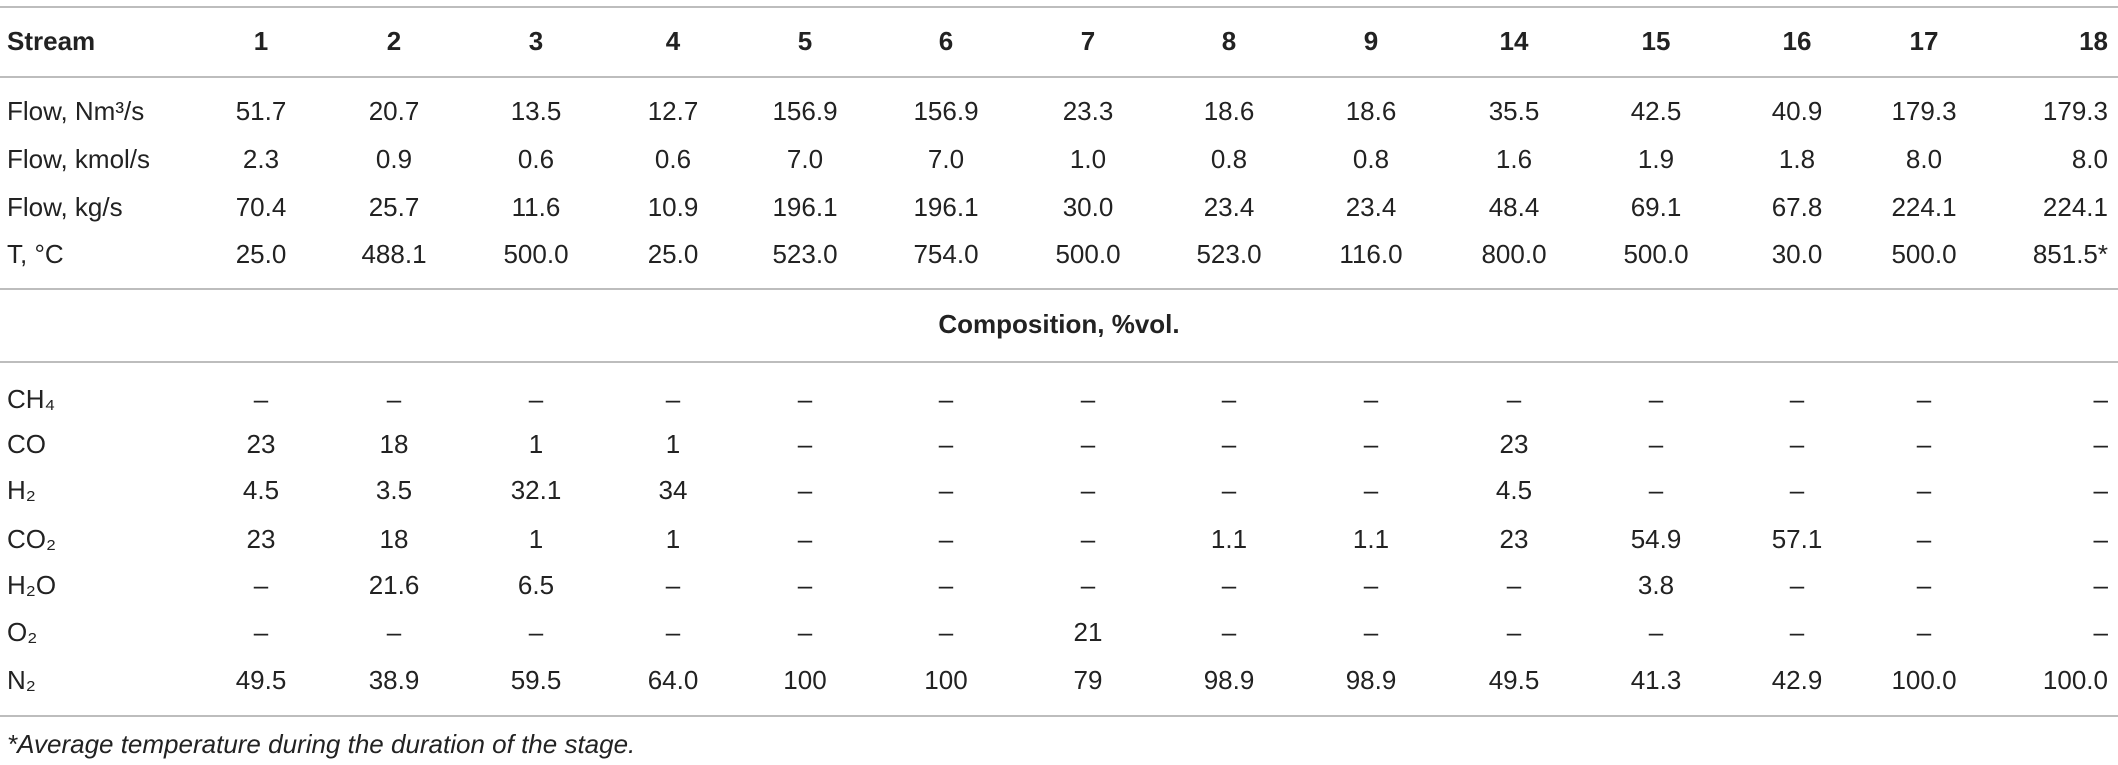  Describe the element at coordinates (35, 254) in the screenshot. I see `row-label: T, °C` at that location.